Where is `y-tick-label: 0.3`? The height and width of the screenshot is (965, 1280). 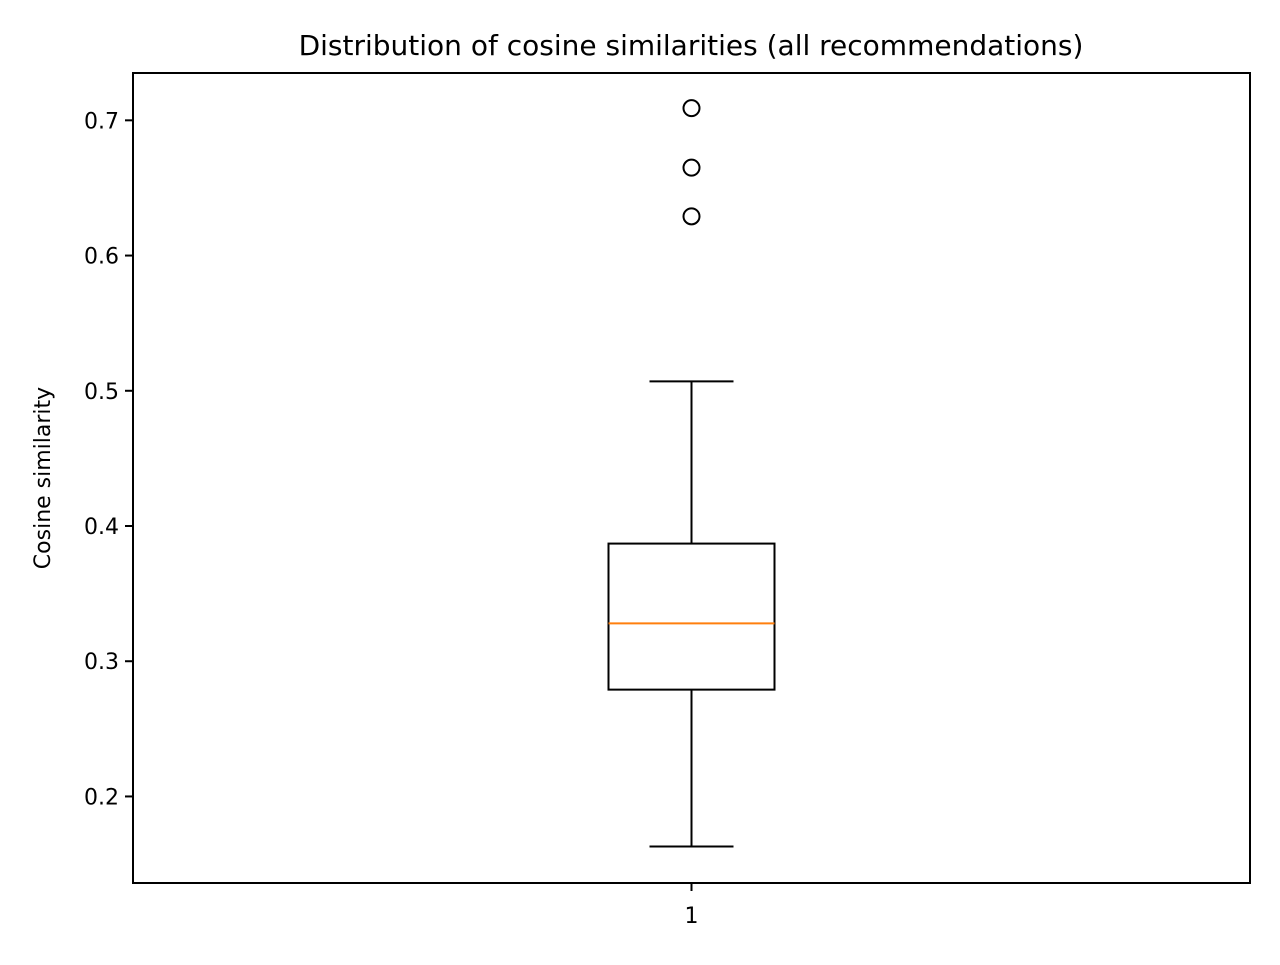 y-tick-label: 0.3 is located at coordinates (101, 662).